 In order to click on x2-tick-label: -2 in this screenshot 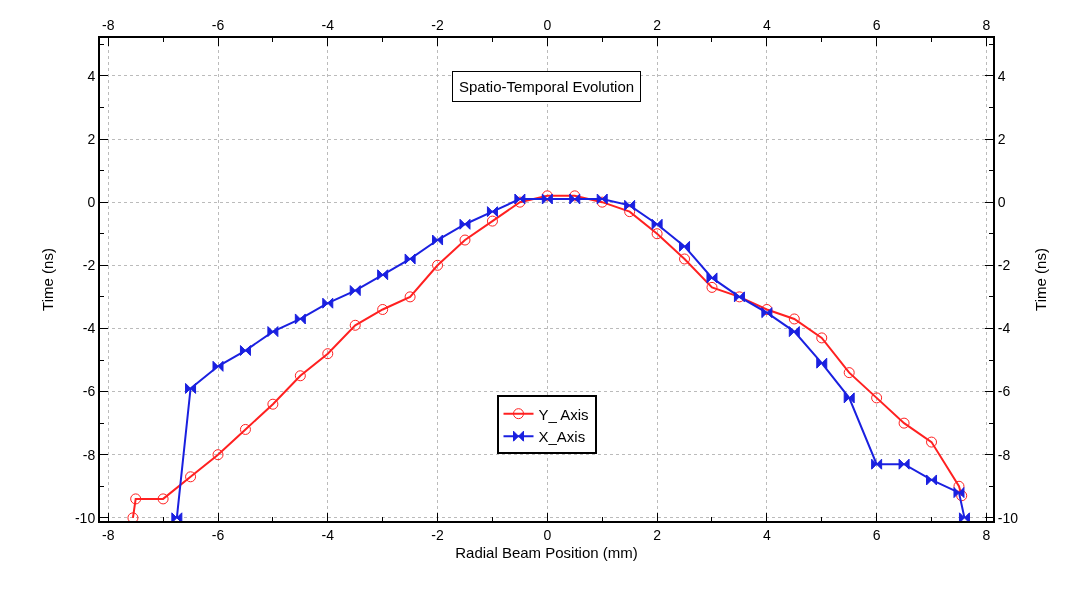, I will do `click(437, 534)`.